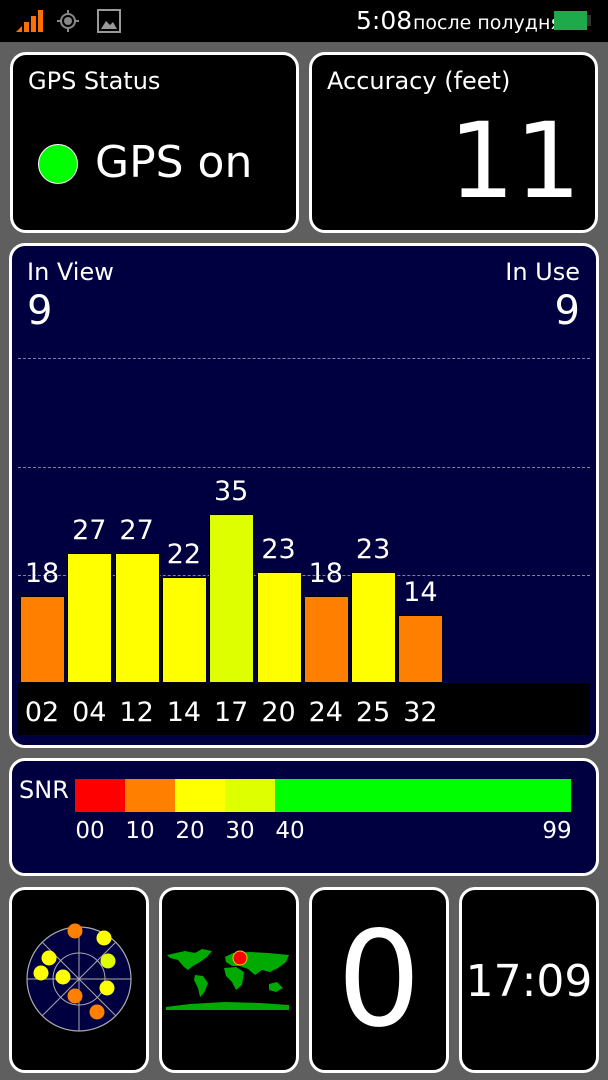 The height and width of the screenshot is (1080, 608). What do you see at coordinates (29, 21) in the screenshot?
I see `signal-icon` at bounding box center [29, 21].